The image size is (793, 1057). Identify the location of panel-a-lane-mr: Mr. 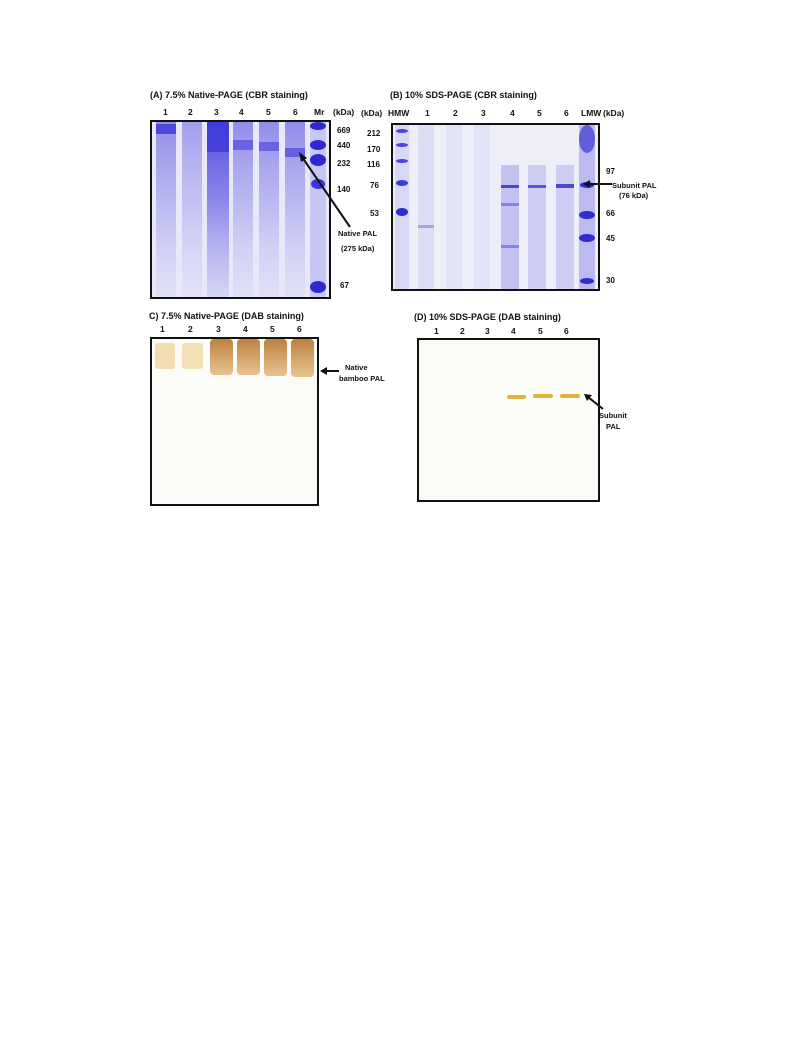
(319, 112).